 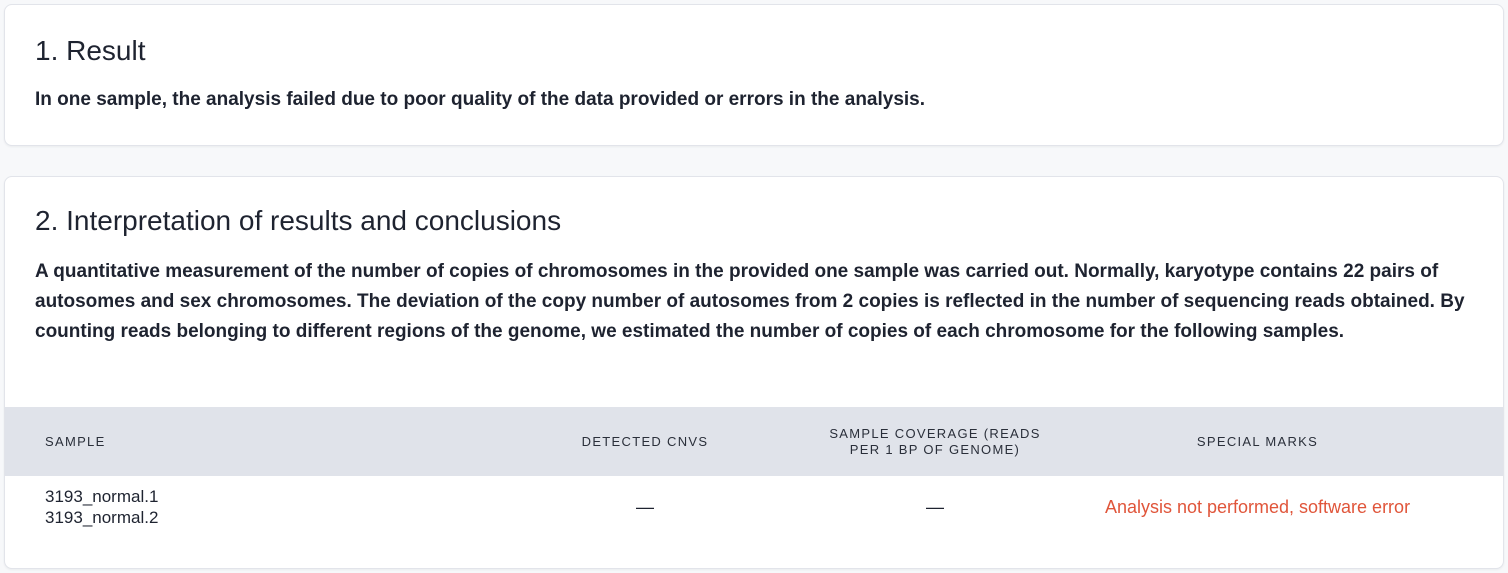 What do you see at coordinates (102, 496) in the screenshot?
I see `sample-name: 3193_normal.1` at bounding box center [102, 496].